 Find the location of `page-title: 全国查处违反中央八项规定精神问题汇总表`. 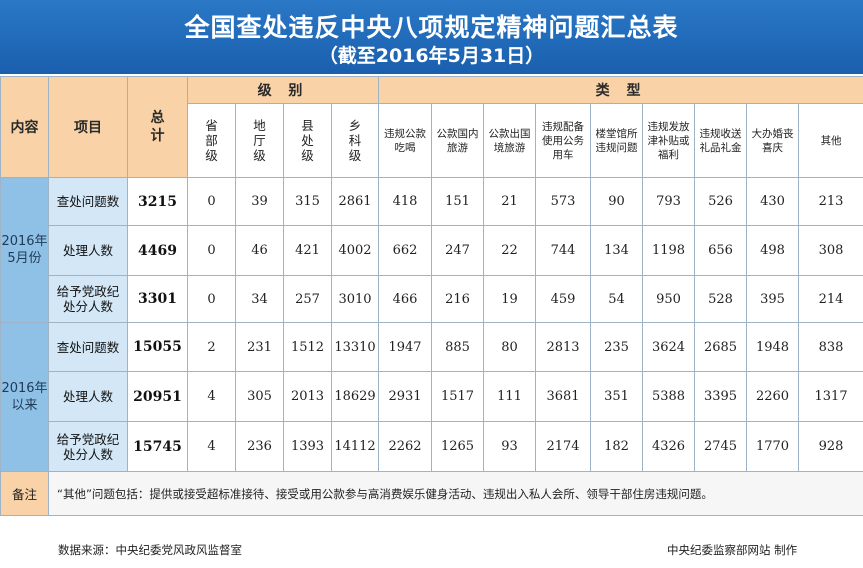

page-title: 全国查处违反中央八项规定精神问题汇总表 is located at coordinates (431, 27).